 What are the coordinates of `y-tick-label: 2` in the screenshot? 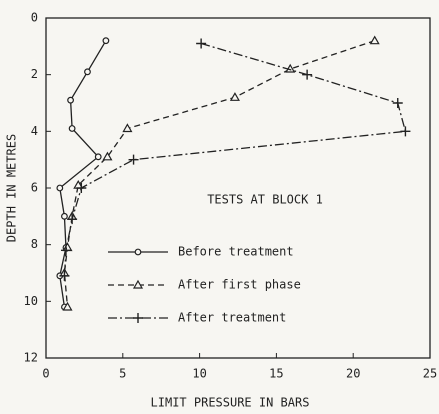 It's located at (34, 74).